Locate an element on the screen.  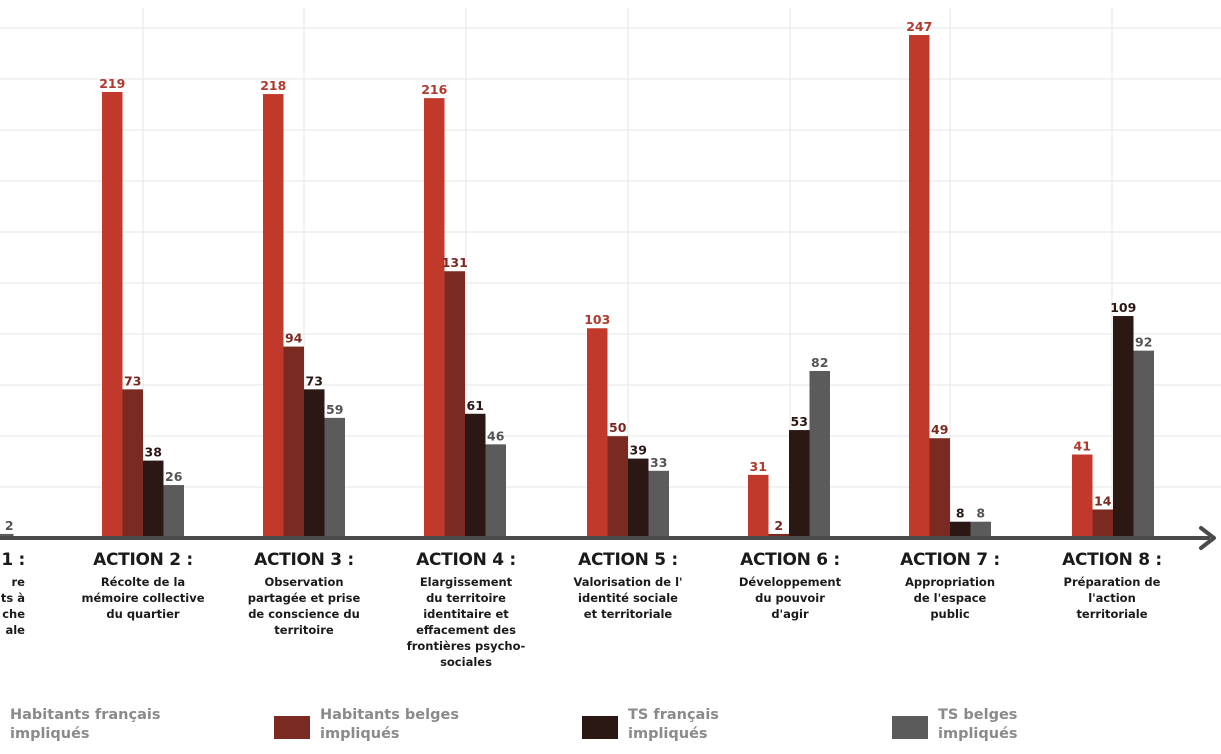
category-title: ACTION 2 : is located at coordinates (143, 560).